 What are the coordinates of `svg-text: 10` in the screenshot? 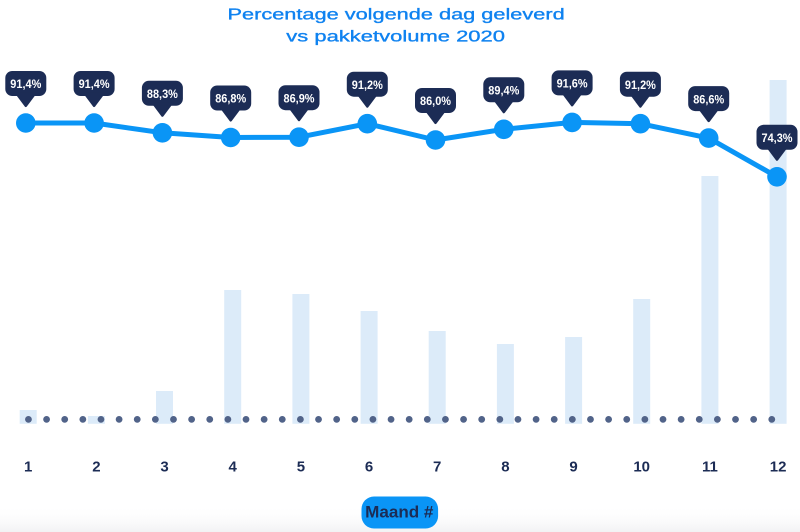 It's located at (641, 467).